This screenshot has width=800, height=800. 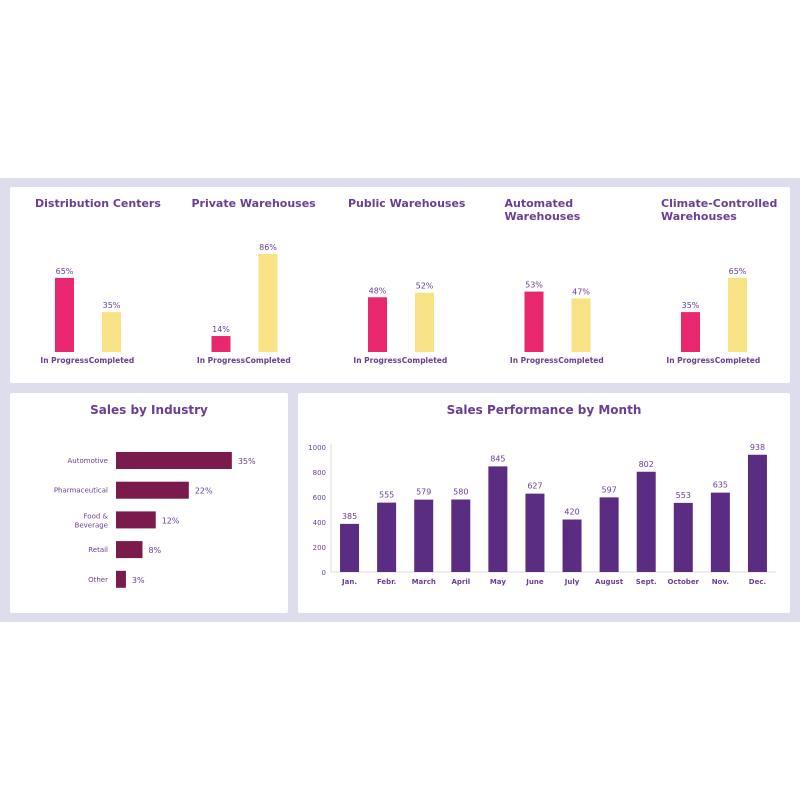 What do you see at coordinates (319, 523) in the screenshot?
I see `y-tick-label: 400` at bounding box center [319, 523].